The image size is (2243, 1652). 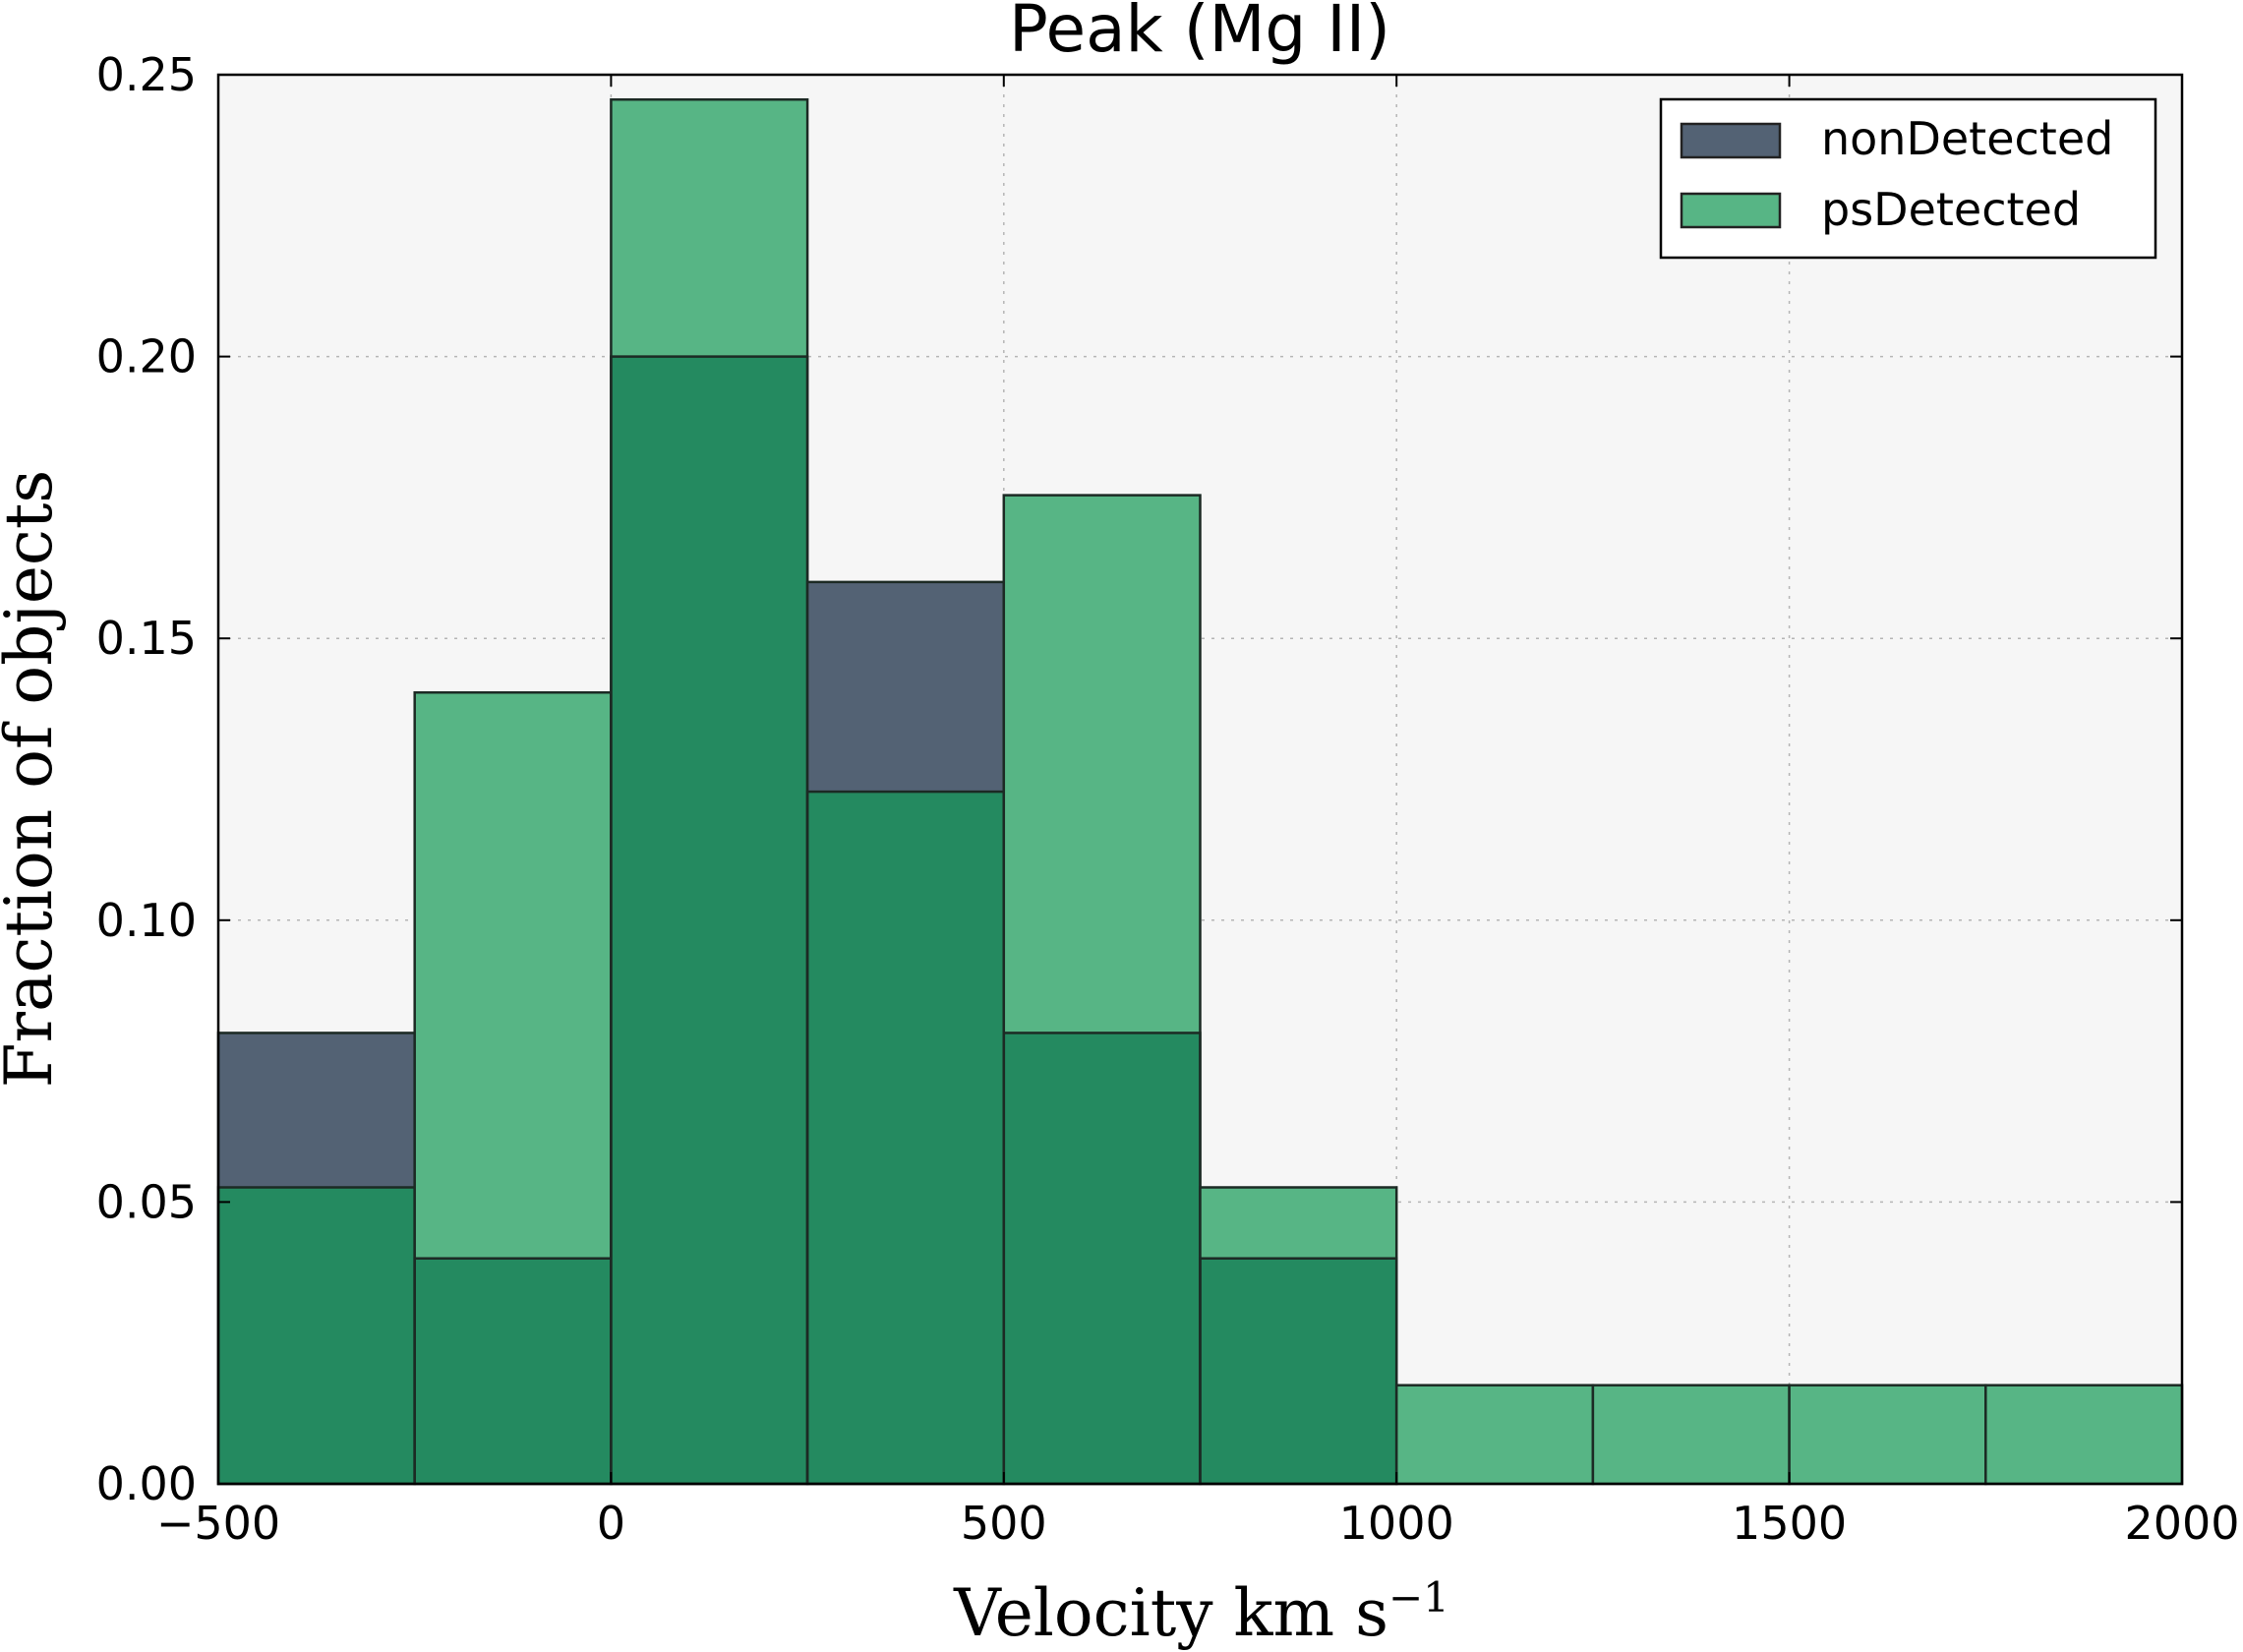 What do you see at coordinates (1418, 1597) in the screenshot?
I see `x-axis-label-exponent: −1` at bounding box center [1418, 1597].